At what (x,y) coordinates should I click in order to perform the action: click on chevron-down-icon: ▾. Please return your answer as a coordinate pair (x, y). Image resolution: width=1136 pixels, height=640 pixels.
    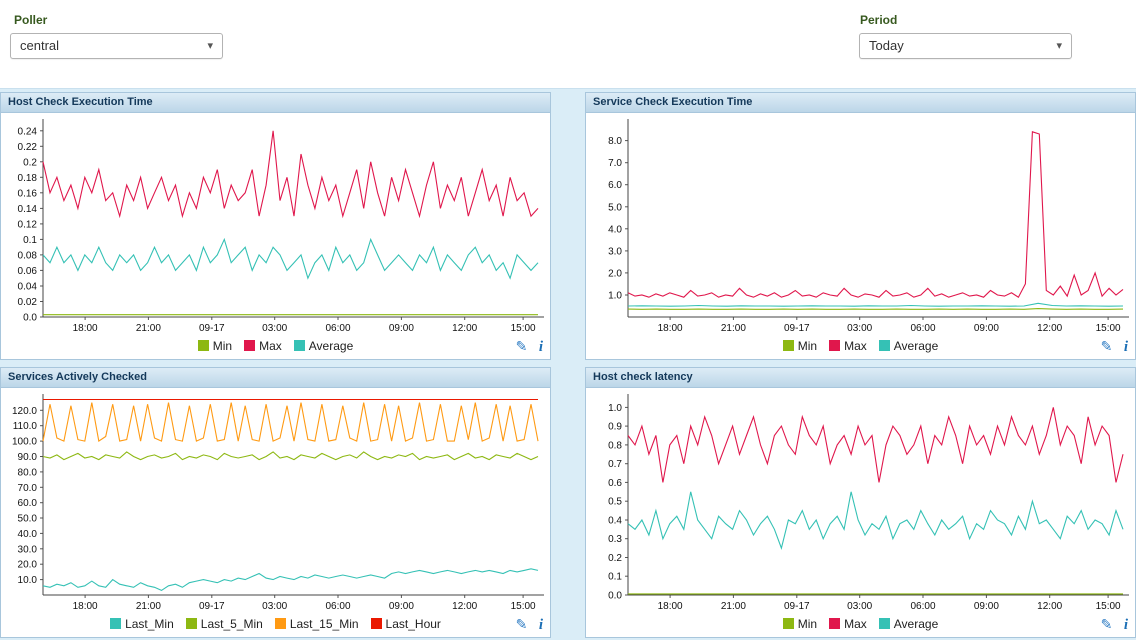
    Looking at the image, I should click on (210, 46).